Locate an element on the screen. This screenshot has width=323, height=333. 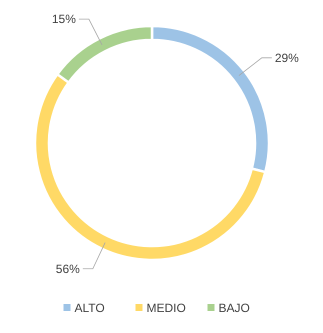
data-label: 29% is located at coordinates (287, 57).